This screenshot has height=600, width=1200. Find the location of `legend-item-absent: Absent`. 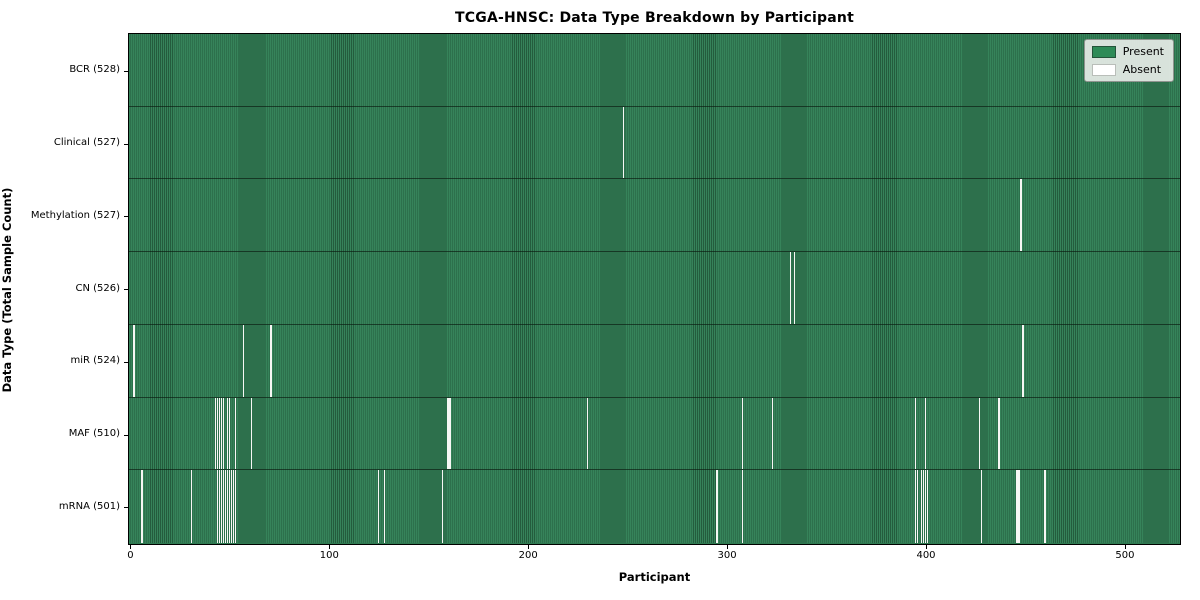

legend-item-absent: Absent is located at coordinates (1127, 69).